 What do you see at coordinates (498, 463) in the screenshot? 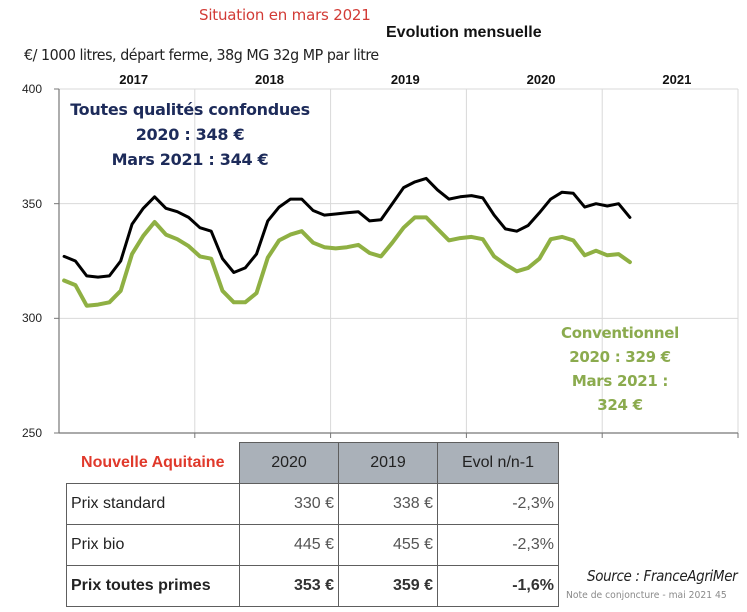
I see `column-header-evol: Evol n/n-1` at bounding box center [498, 463].